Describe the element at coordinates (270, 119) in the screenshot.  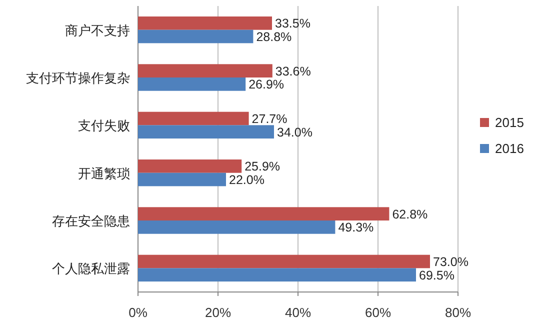
I see `label: 27.7%` at that location.